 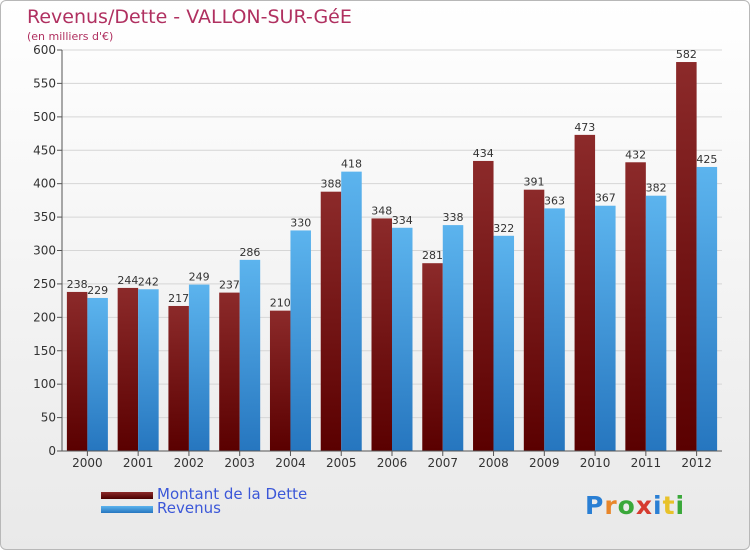 I want to click on y-tick-label: 150, so click(x=44, y=351).